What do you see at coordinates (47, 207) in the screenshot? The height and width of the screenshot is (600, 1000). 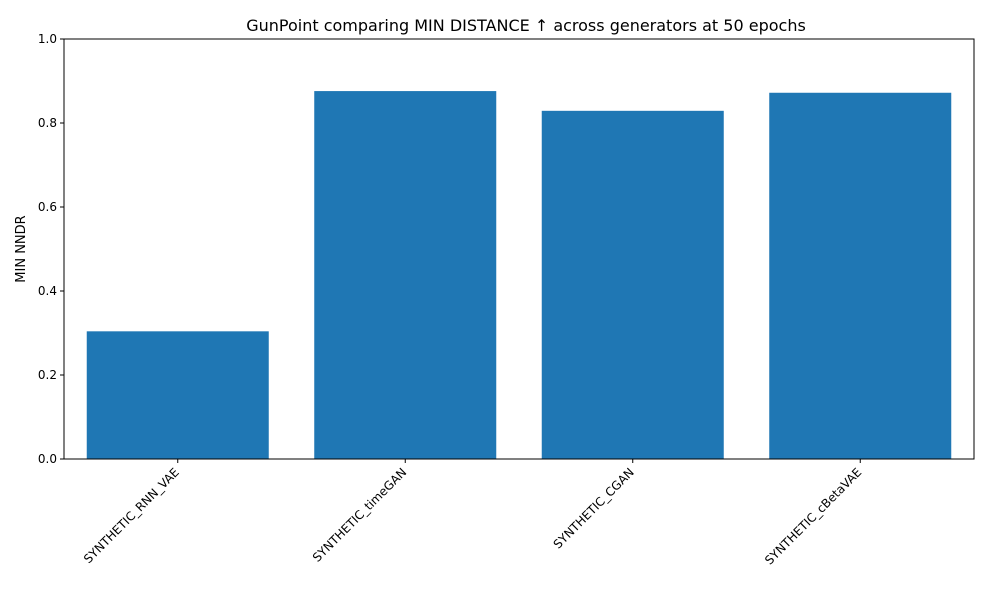 I see `y-tick-label: 0.6` at bounding box center [47, 207].